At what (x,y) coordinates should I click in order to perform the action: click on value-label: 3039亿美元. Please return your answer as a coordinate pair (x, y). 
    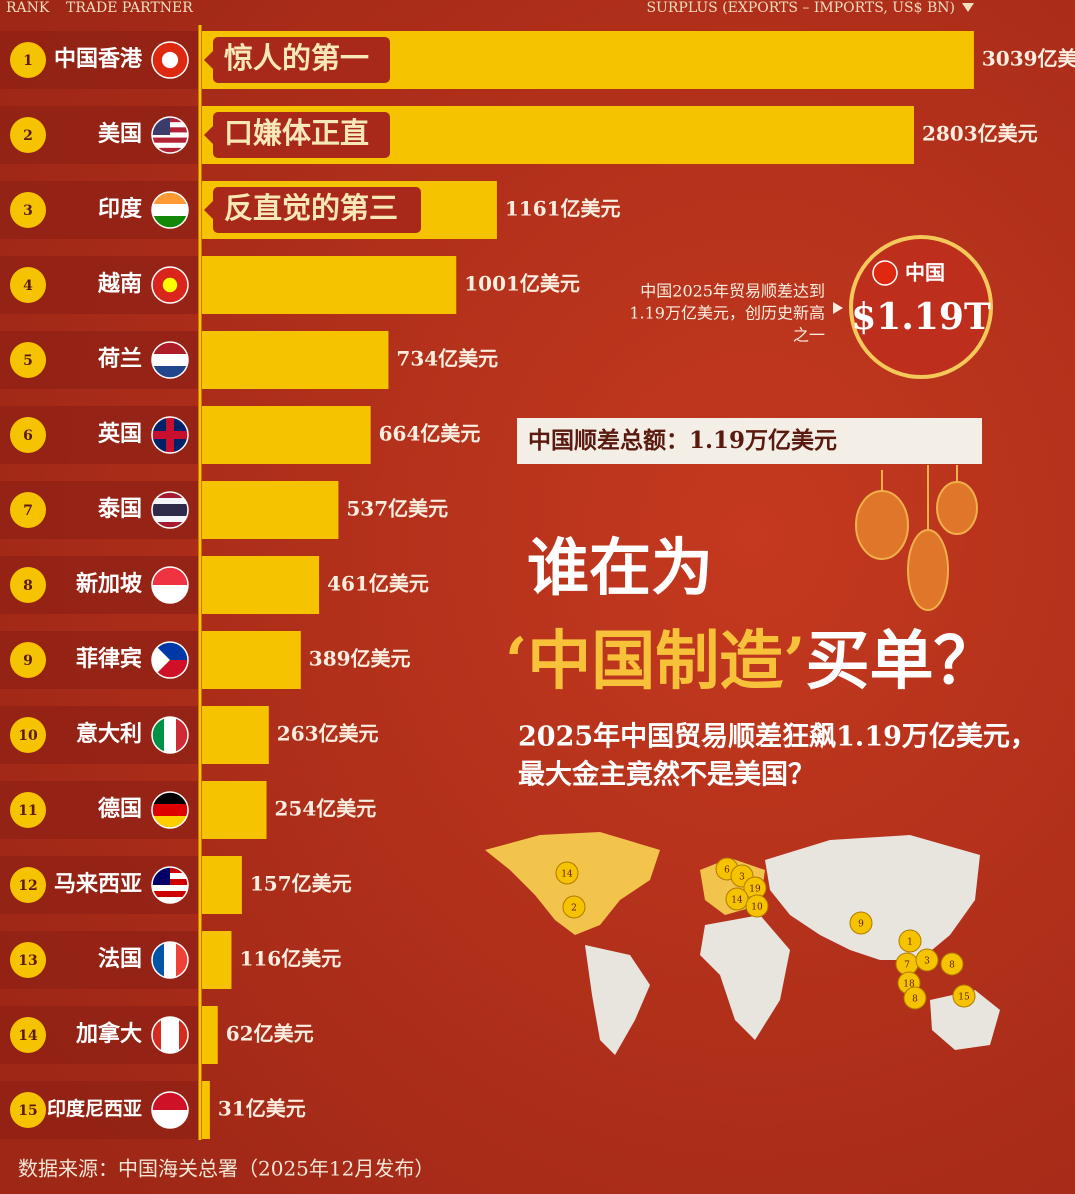
    Looking at the image, I should click on (1028, 59).